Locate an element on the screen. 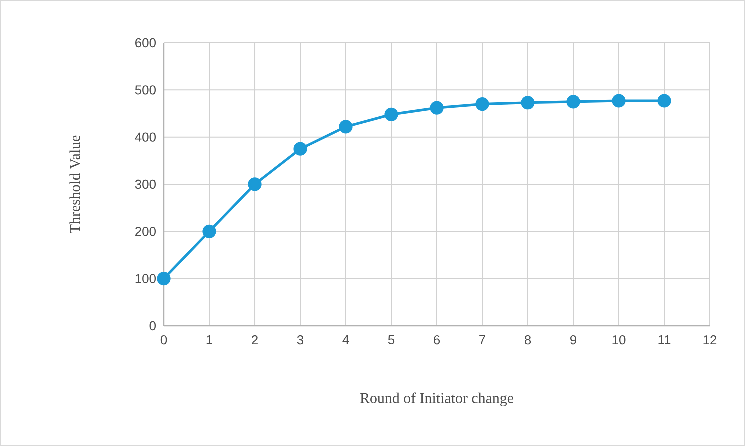 This screenshot has width=745, height=446. x-tick-label: 5 is located at coordinates (391, 340).